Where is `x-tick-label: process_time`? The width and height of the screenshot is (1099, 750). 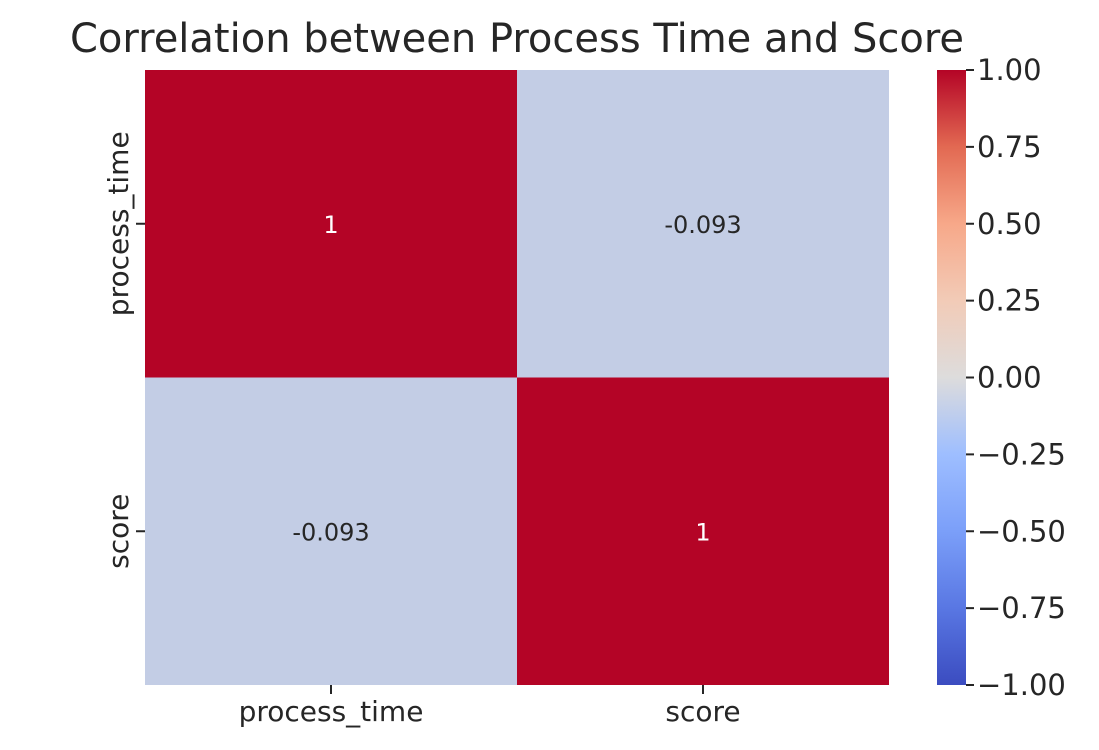
x-tick-label: process_time is located at coordinates (331, 711).